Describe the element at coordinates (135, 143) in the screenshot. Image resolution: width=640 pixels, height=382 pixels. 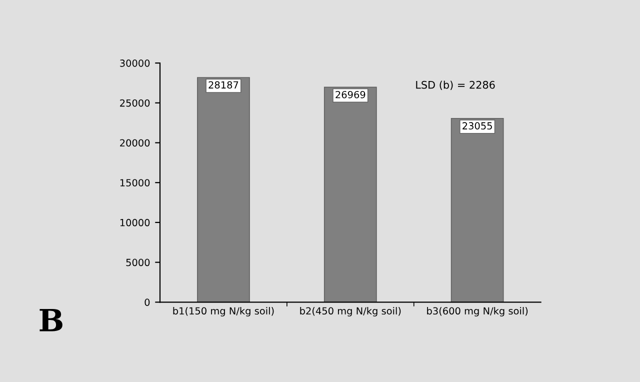
I see `y-tick-label: 20000` at that location.